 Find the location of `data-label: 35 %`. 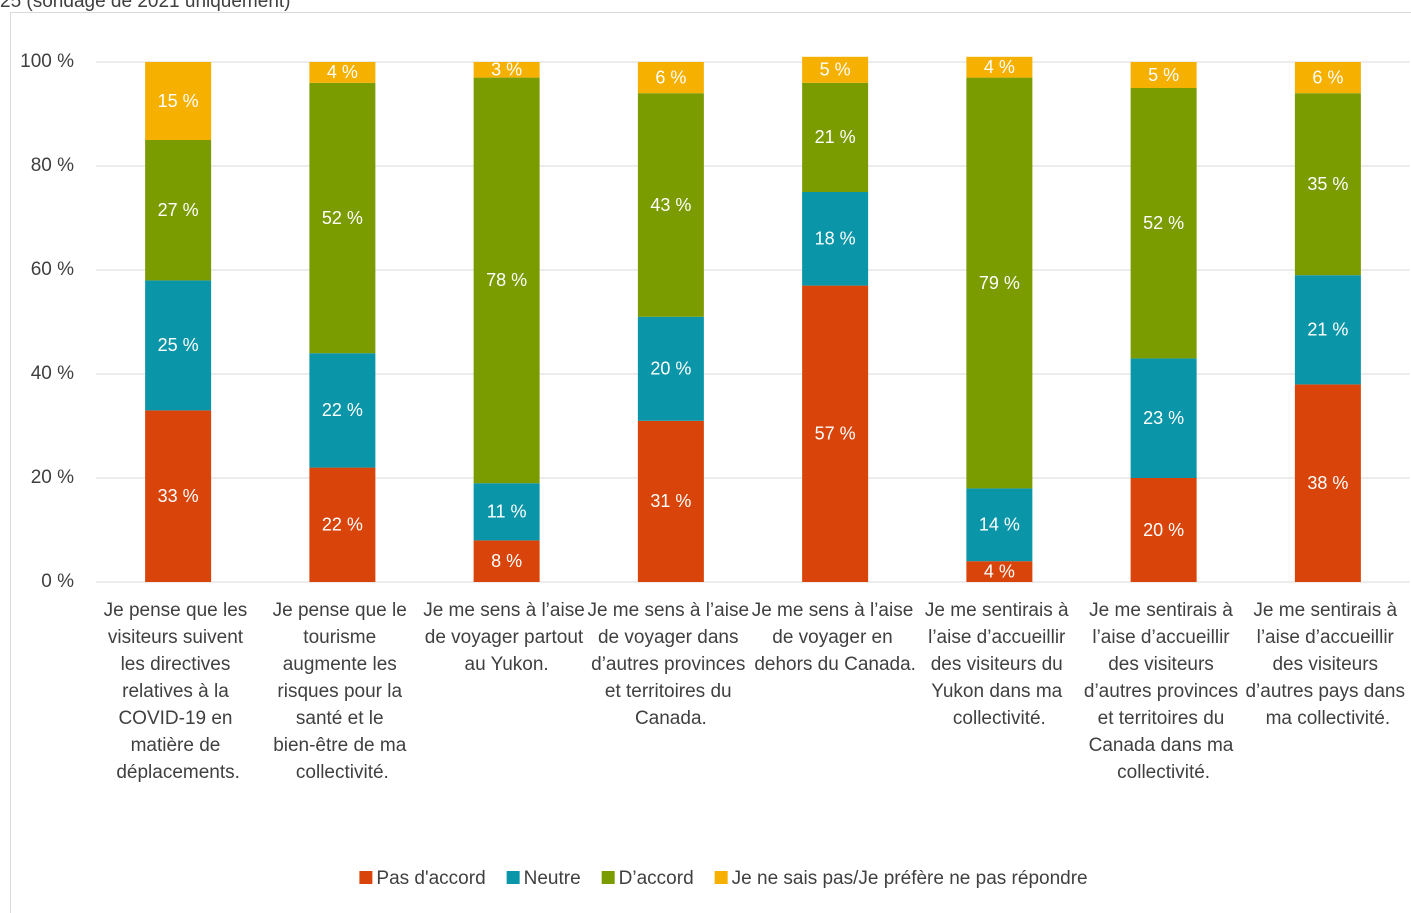

data-label: 35 % is located at coordinates (1327, 184).